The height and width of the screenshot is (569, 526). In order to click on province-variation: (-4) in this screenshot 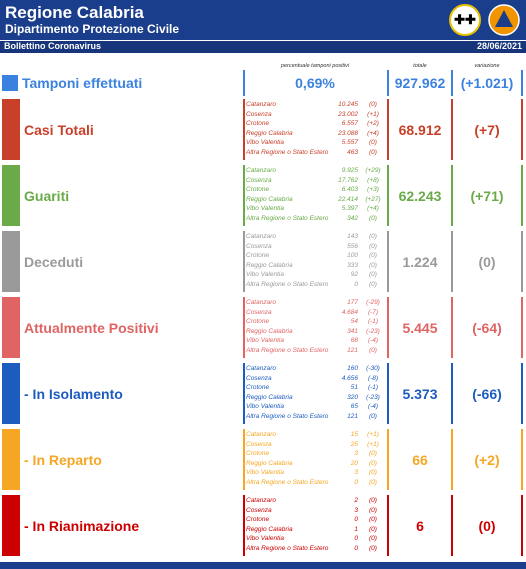, I will do `click(373, 340)`.